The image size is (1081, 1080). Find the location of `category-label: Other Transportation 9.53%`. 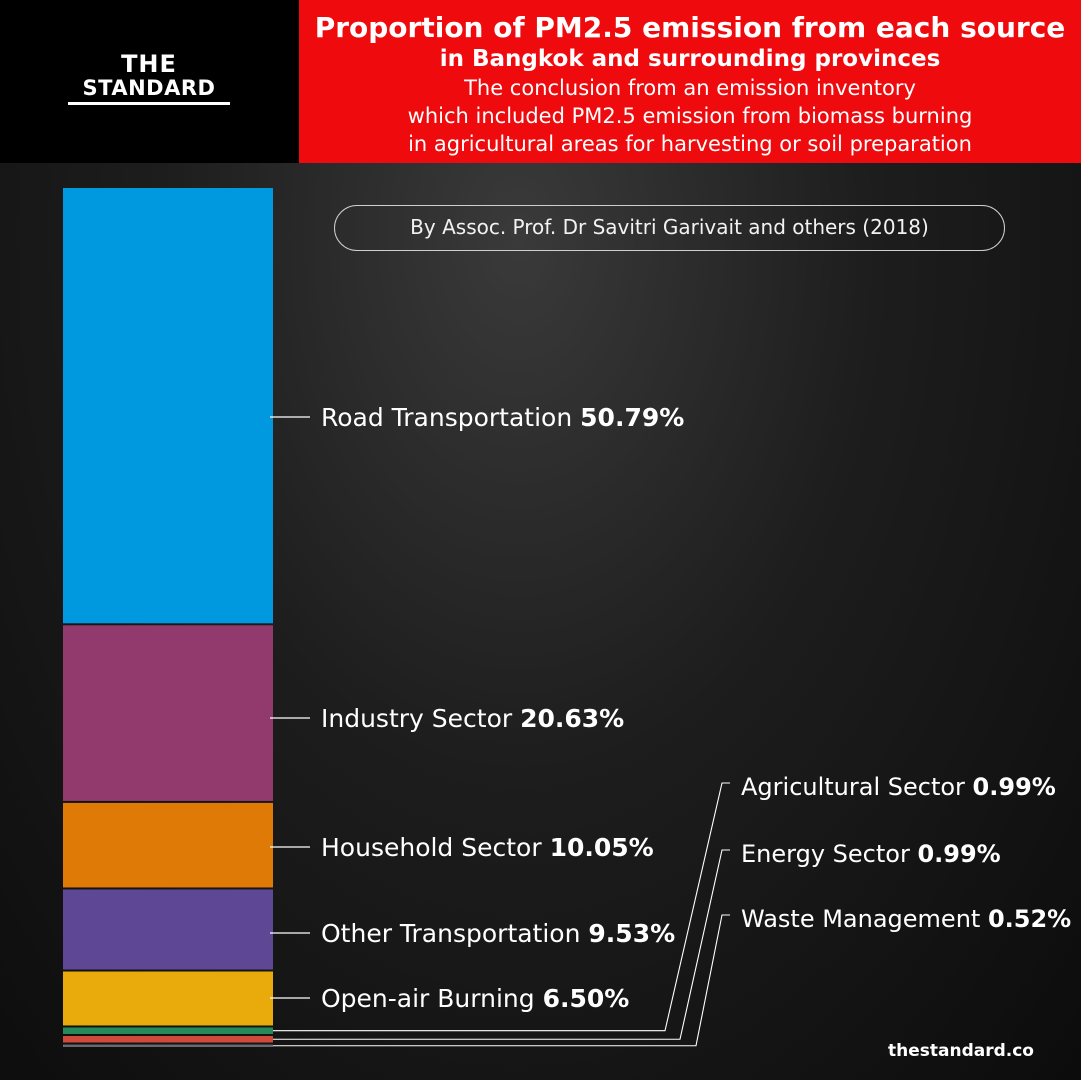

category-label: Other Transportation 9.53% is located at coordinates (498, 933).